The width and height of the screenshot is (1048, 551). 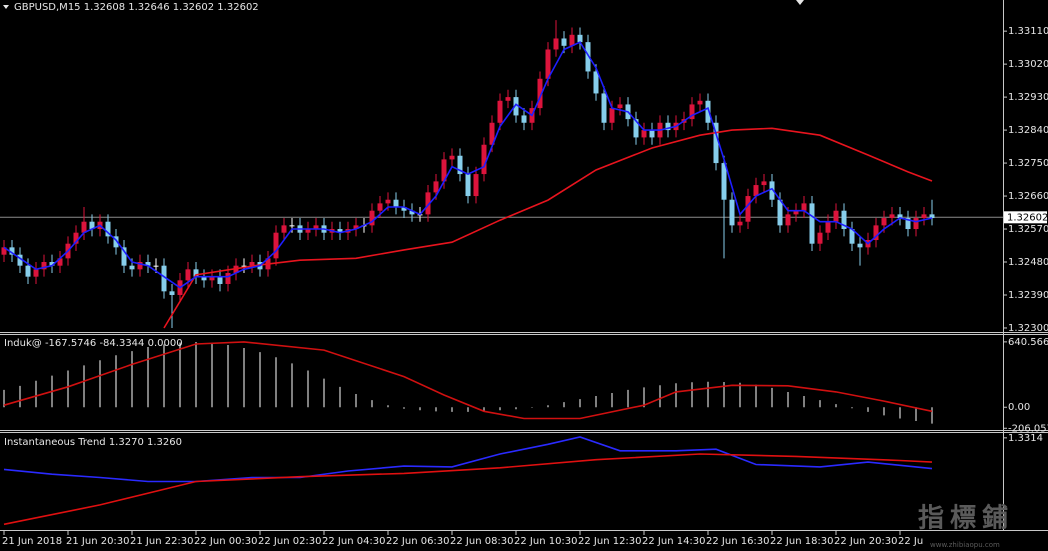 I want to click on y-tick-label: 1.3314, so click(x=1025, y=438).